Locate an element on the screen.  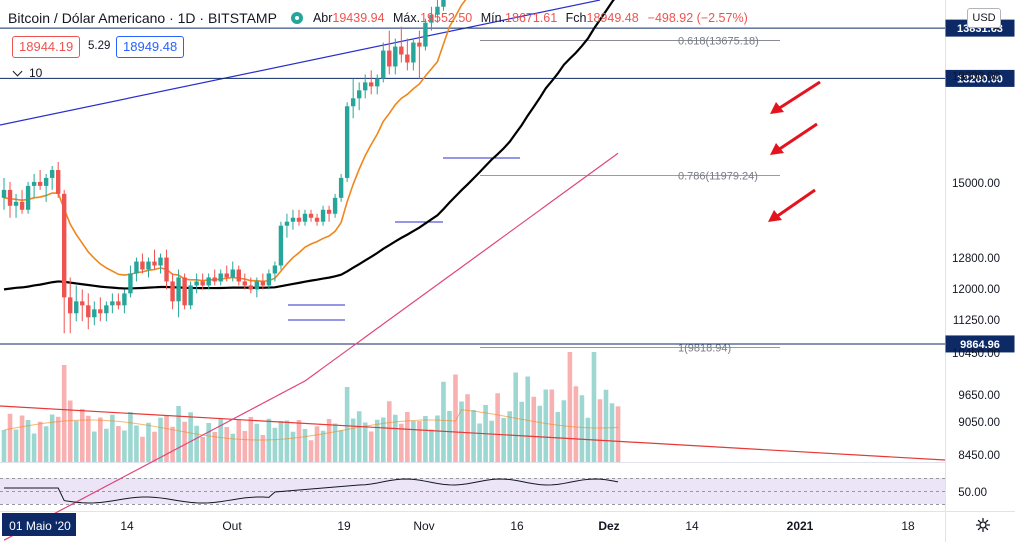
low-value: 18671.61 is located at coordinates (531, 18).